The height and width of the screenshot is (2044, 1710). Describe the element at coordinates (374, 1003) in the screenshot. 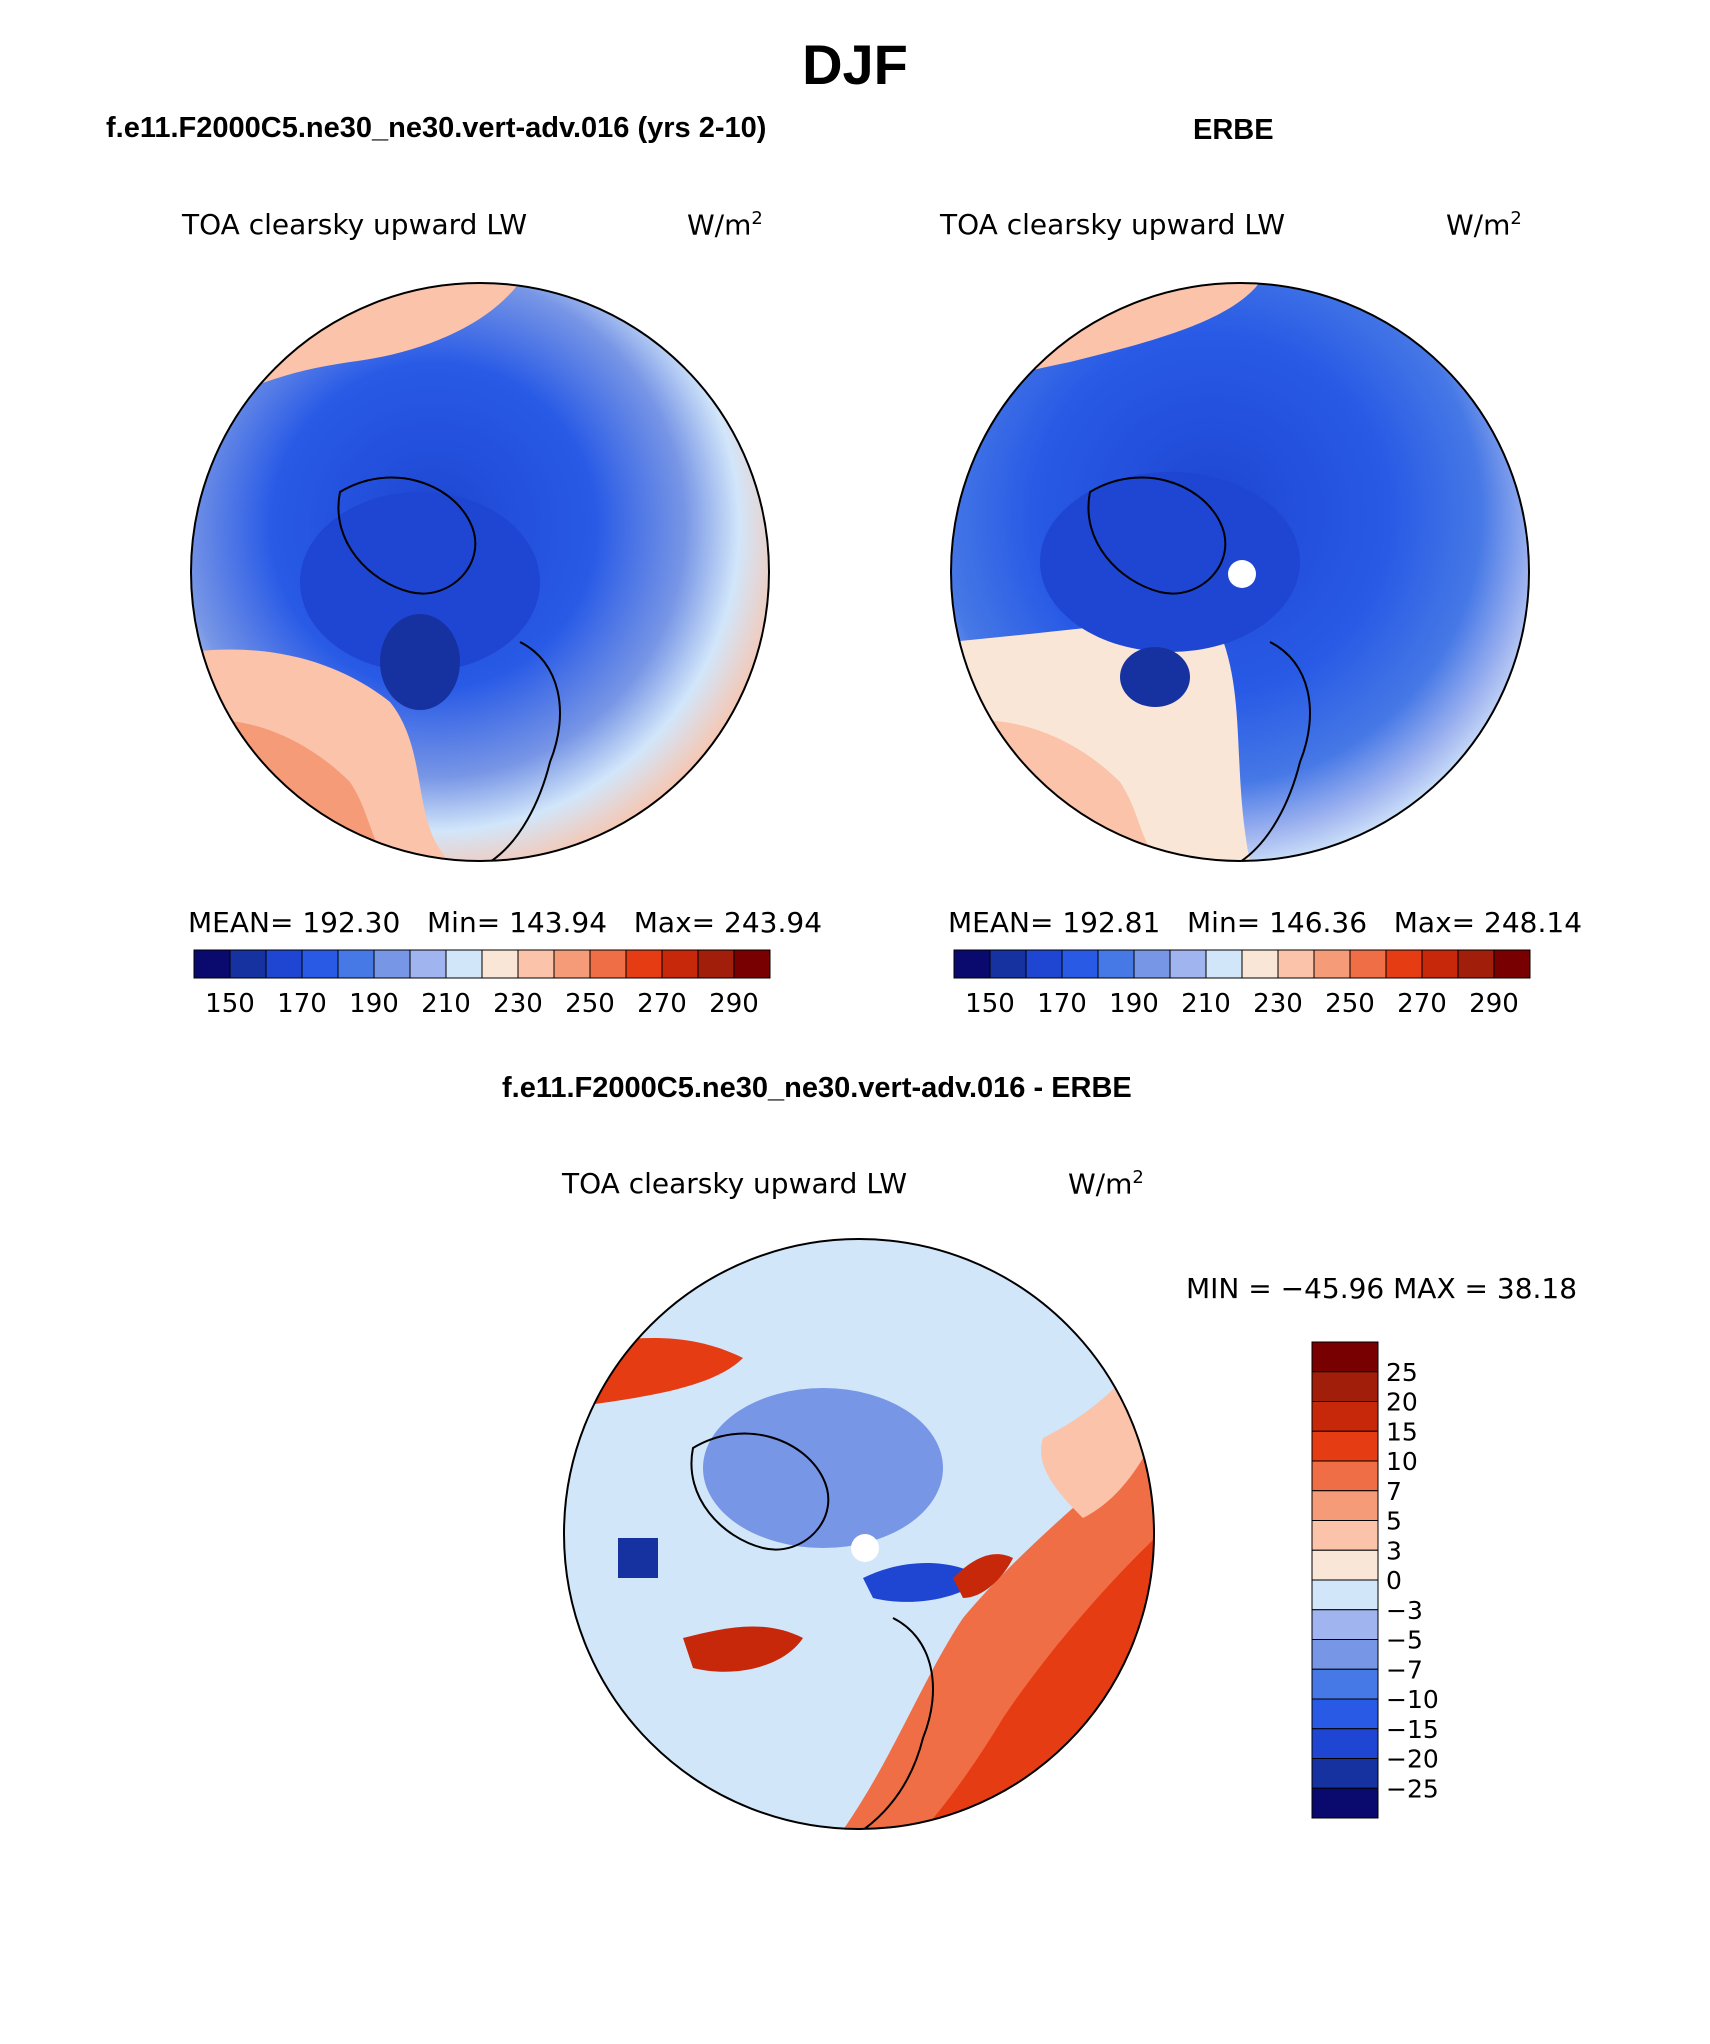

I see `panel1-colorbar-tick-label: 190` at that location.